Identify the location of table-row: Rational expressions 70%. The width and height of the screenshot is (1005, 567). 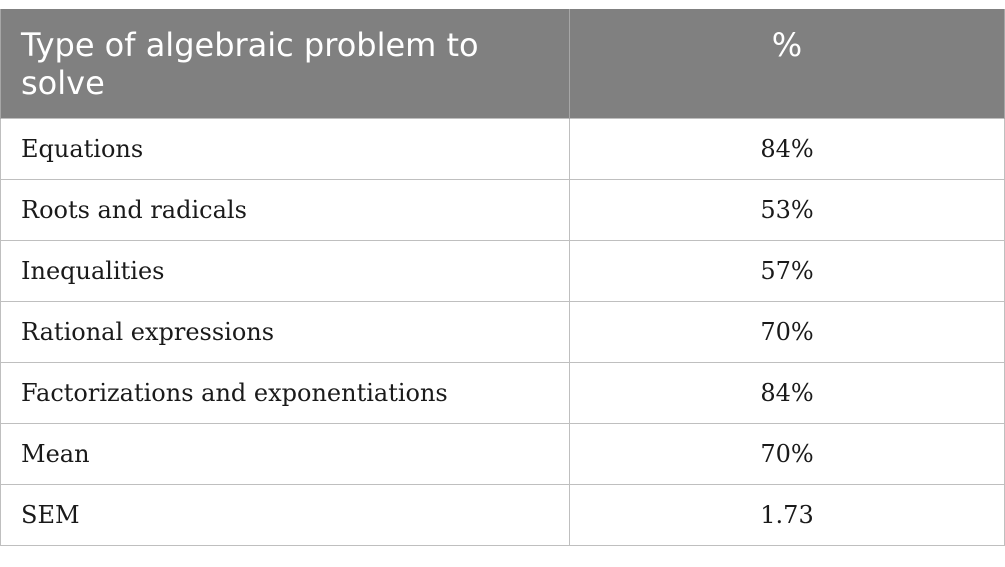
(502, 331).